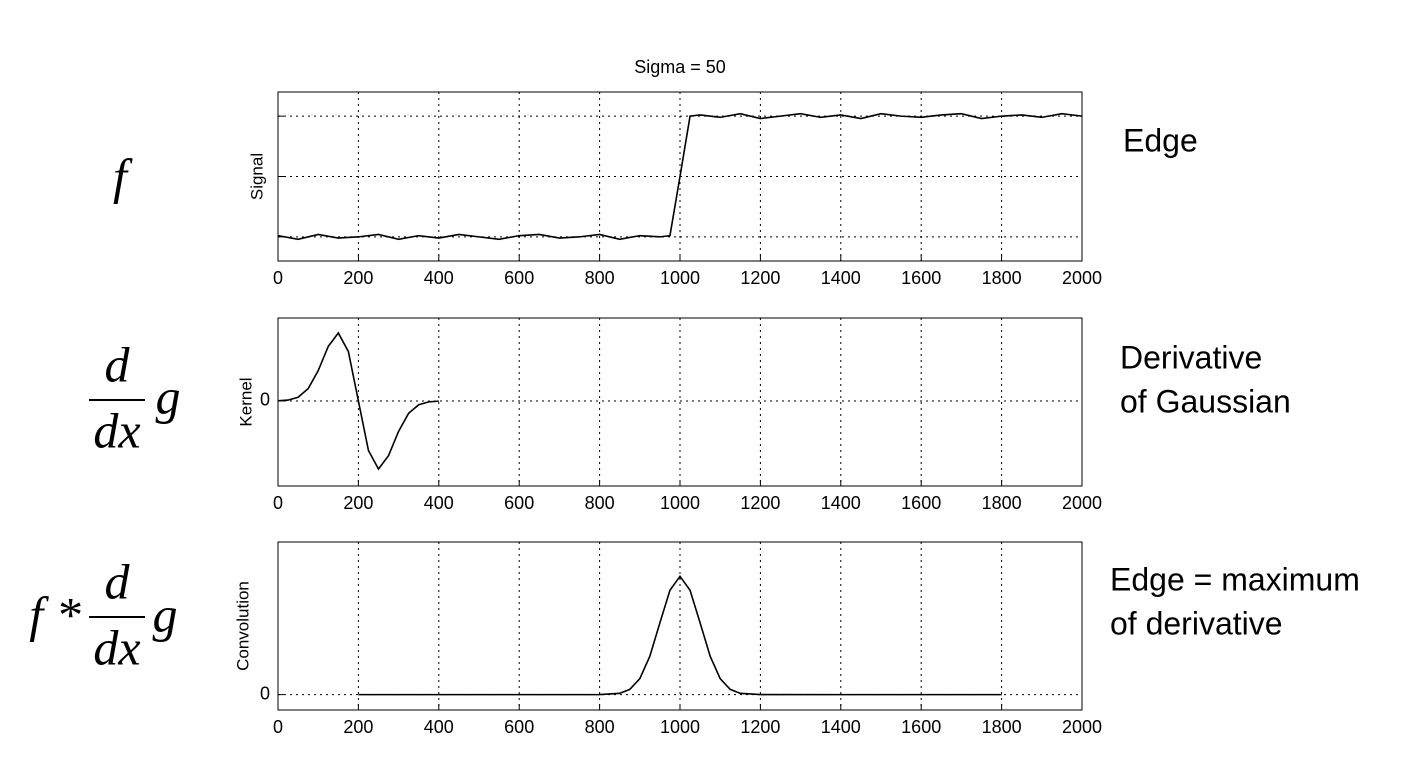 The image size is (1425, 772). What do you see at coordinates (680, 67) in the screenshot?
I see `chart-title: Sigma = 50` at bounding box center [680, 67].